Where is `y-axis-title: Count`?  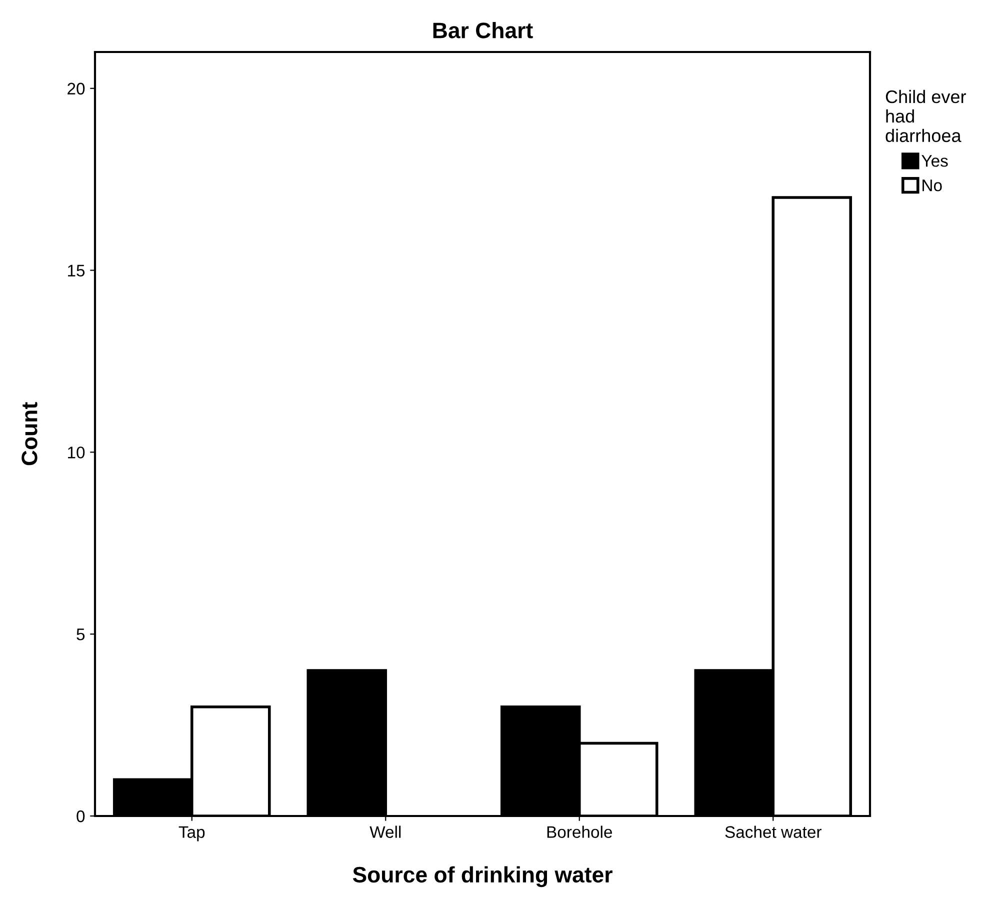
y-axis-title: Count is located at coordinates (30, 434).